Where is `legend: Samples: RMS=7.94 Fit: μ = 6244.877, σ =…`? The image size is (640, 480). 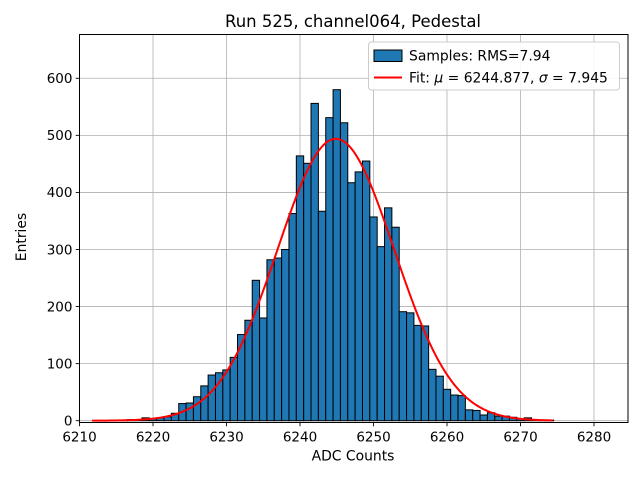
legend: Samples: RMS=7.94 Fit: μ = 6244.877, σ =… is located at coordinates (494, 66).